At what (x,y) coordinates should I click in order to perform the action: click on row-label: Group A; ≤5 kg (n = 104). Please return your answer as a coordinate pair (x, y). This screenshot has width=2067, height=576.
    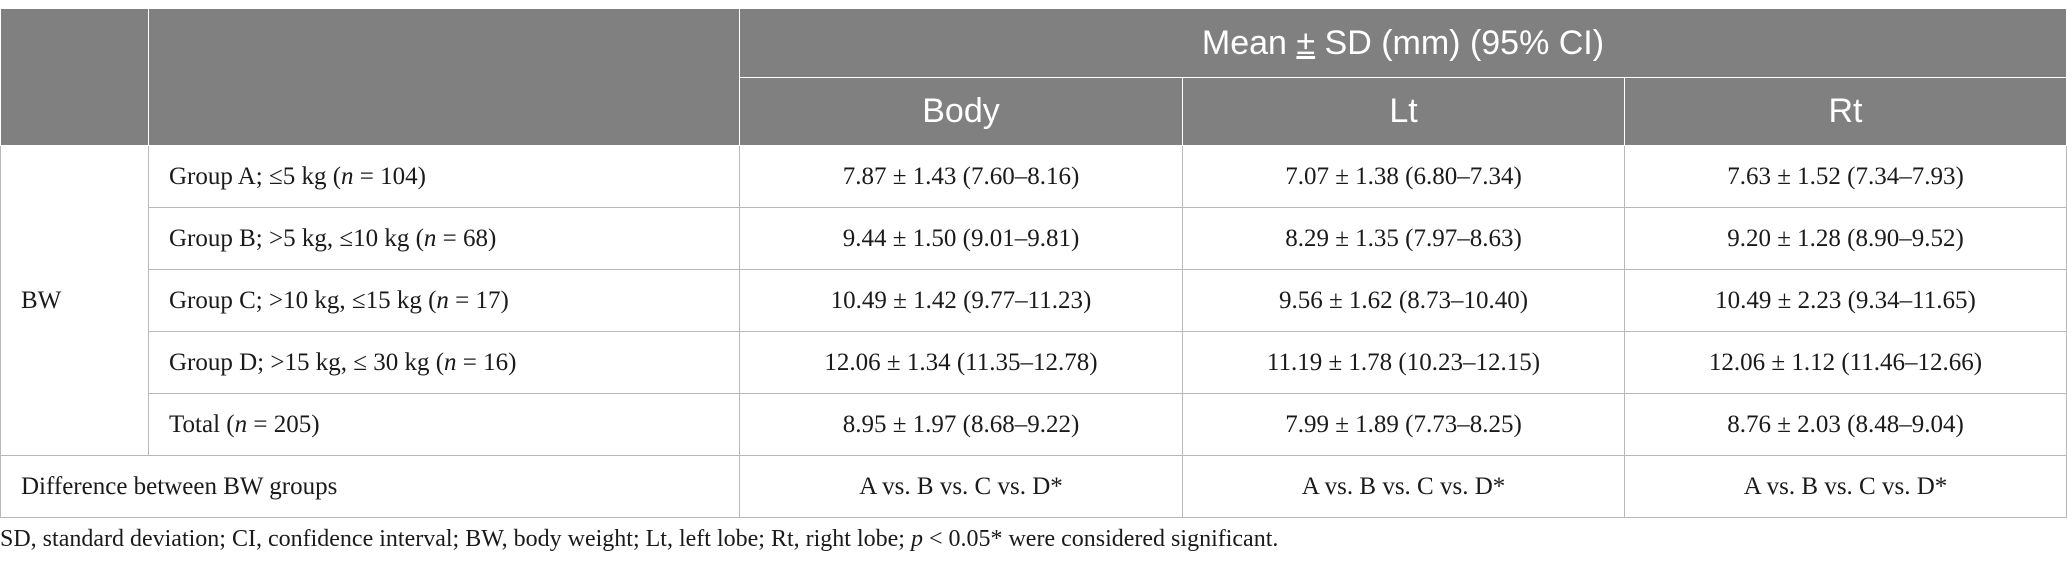
    Looking at the image, I should click on (444, 176).